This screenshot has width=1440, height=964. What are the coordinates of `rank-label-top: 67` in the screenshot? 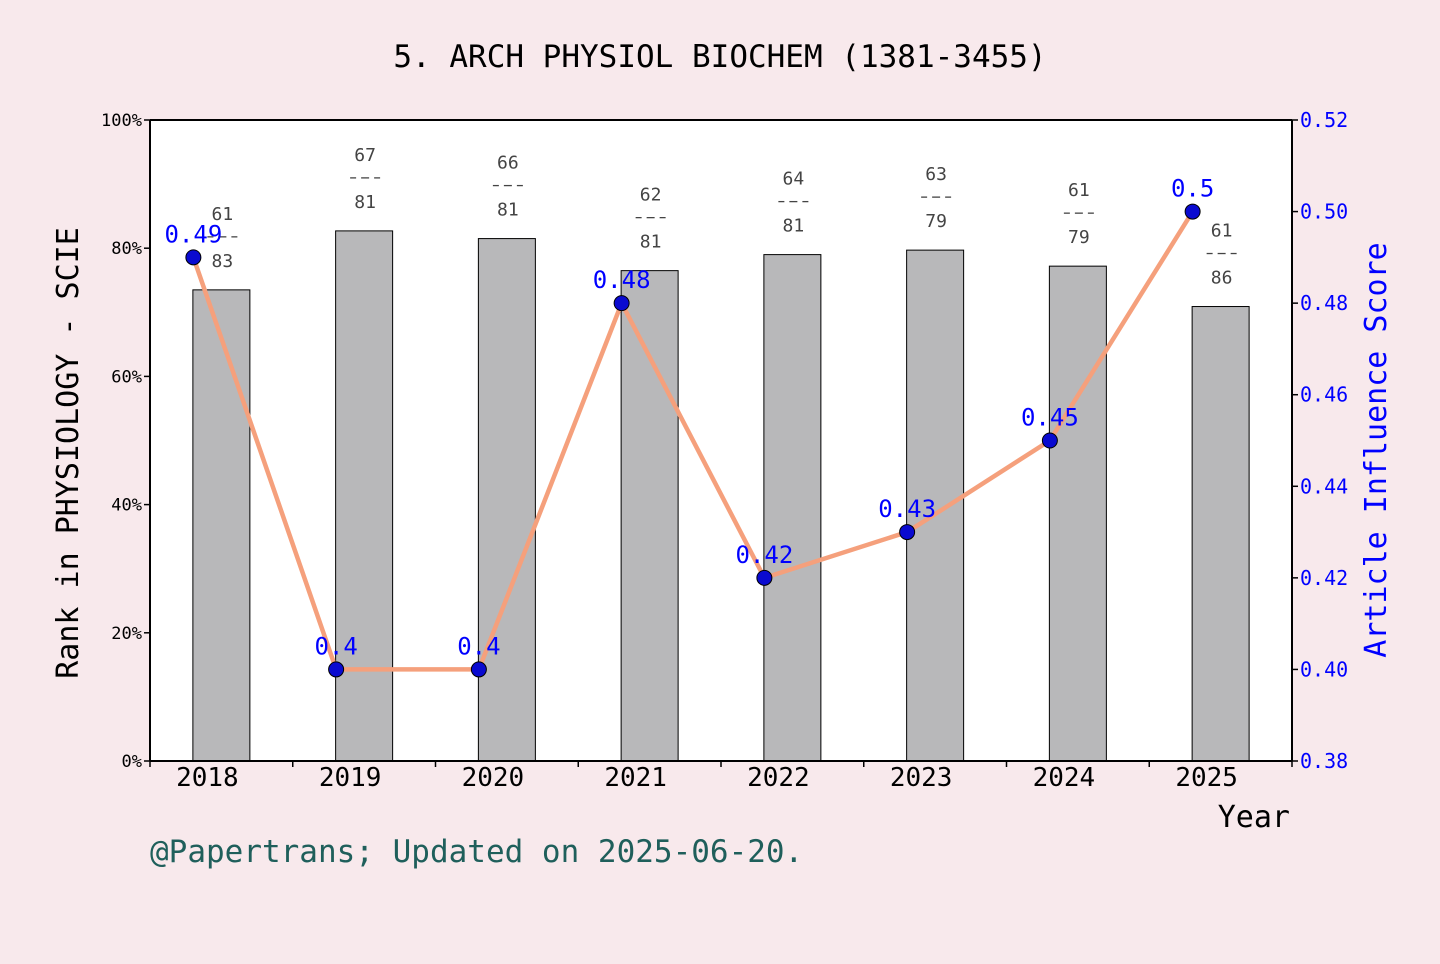 It's located at (365, 155).